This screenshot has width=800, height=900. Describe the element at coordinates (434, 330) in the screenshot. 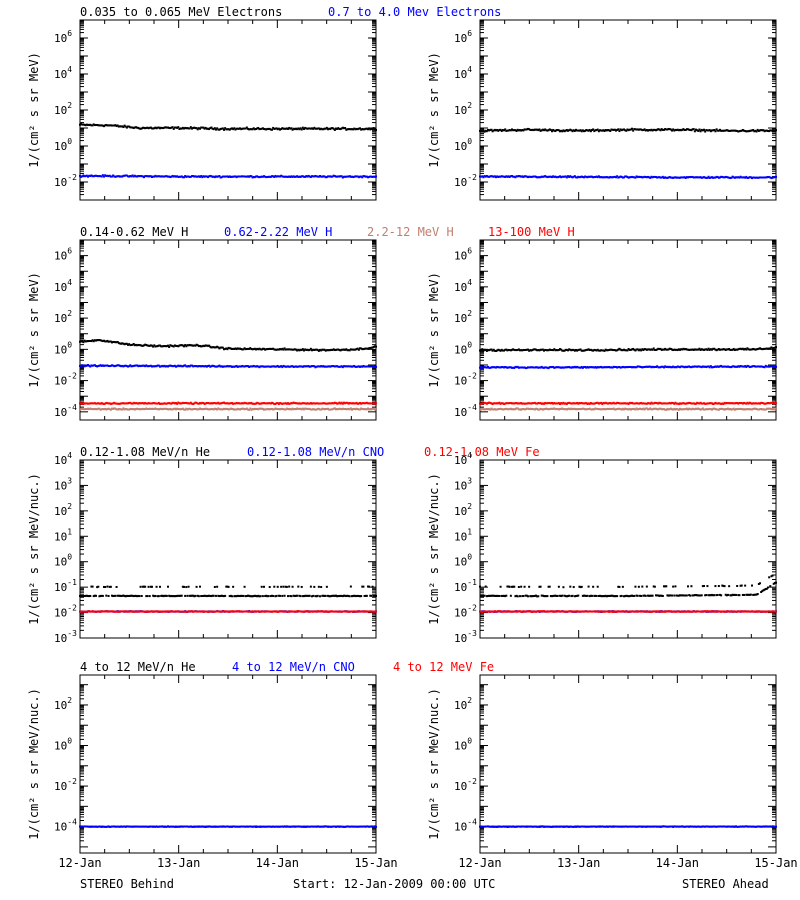

I see `y-axis-label: 1/(cm² s sr MeV)` at that location.